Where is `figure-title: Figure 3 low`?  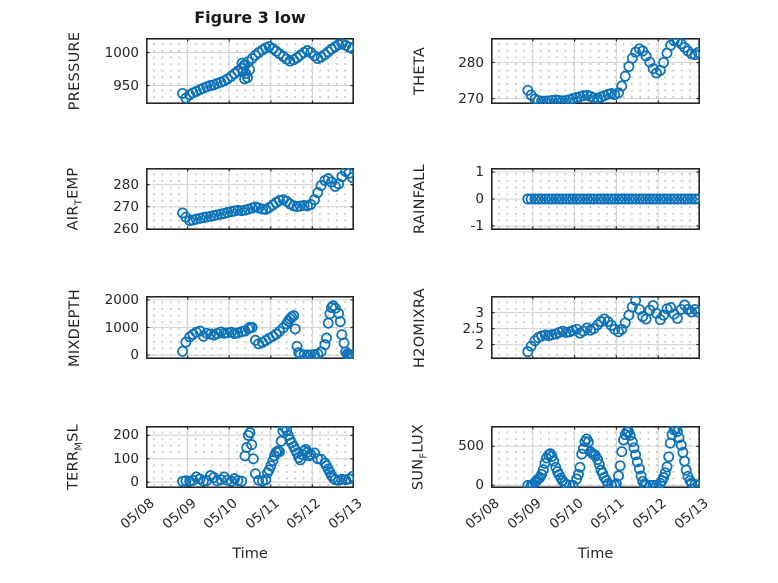 figure-title: Figure 3 low is located at coordinates (250, 17).